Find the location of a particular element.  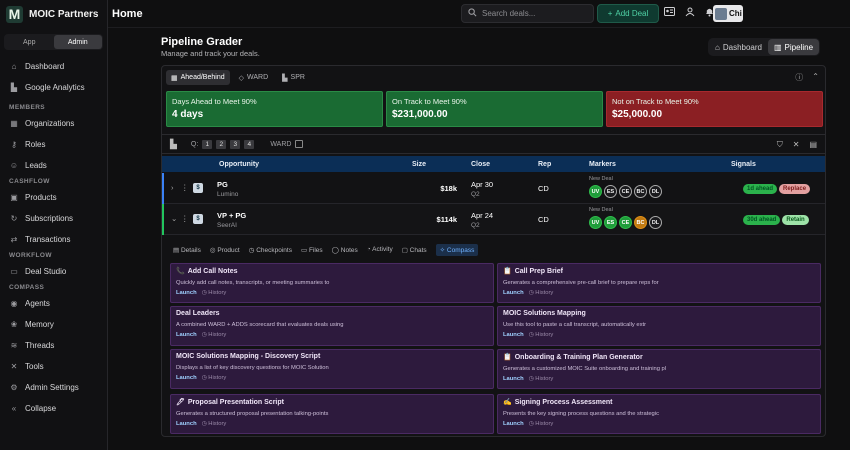

add-deal-button: + Add Deal is located at coordinates (628, 13).